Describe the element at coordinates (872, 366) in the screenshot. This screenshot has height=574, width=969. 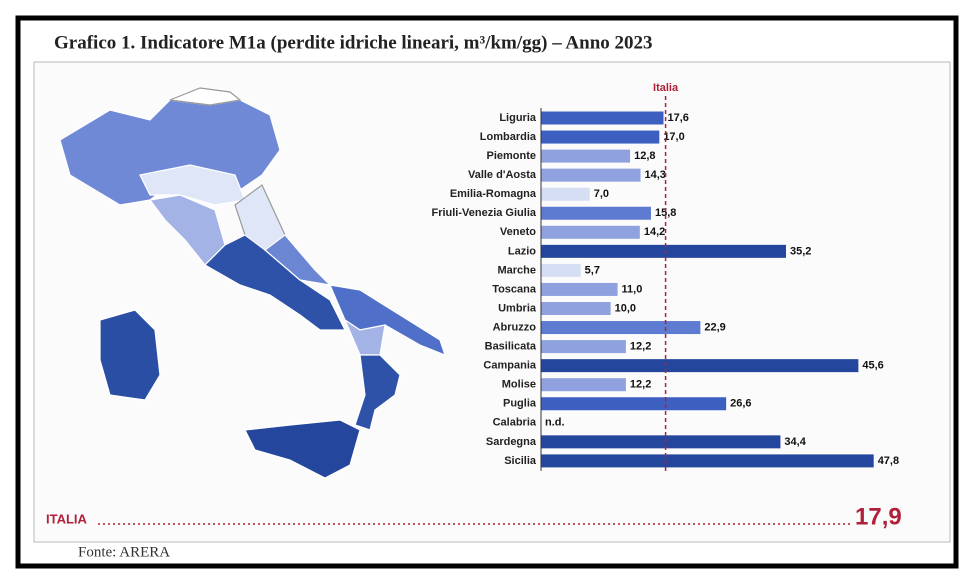
I see `value-label: 45,6` at that location.